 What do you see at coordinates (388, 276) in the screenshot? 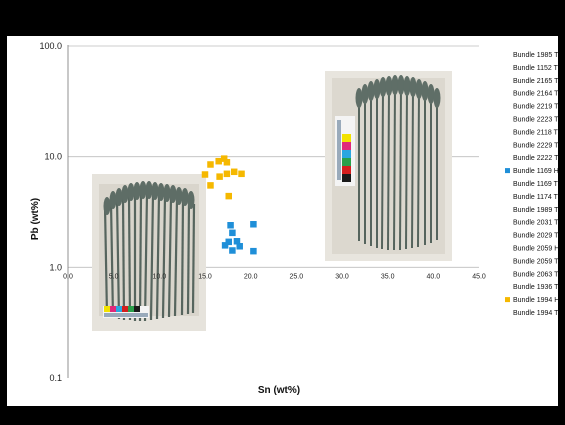
I see `x-tick-label: 35.0` at bounding box center [388, 276].